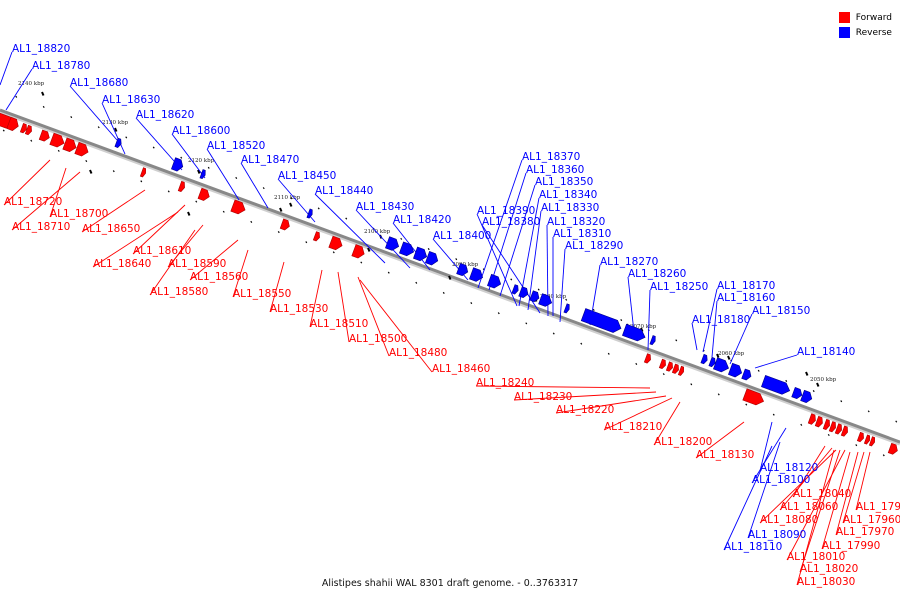  What do you see at coordinates (865, 17) in the screenshot?
I see `legend-item-forward: Forward` at bounding box center [865, 17].